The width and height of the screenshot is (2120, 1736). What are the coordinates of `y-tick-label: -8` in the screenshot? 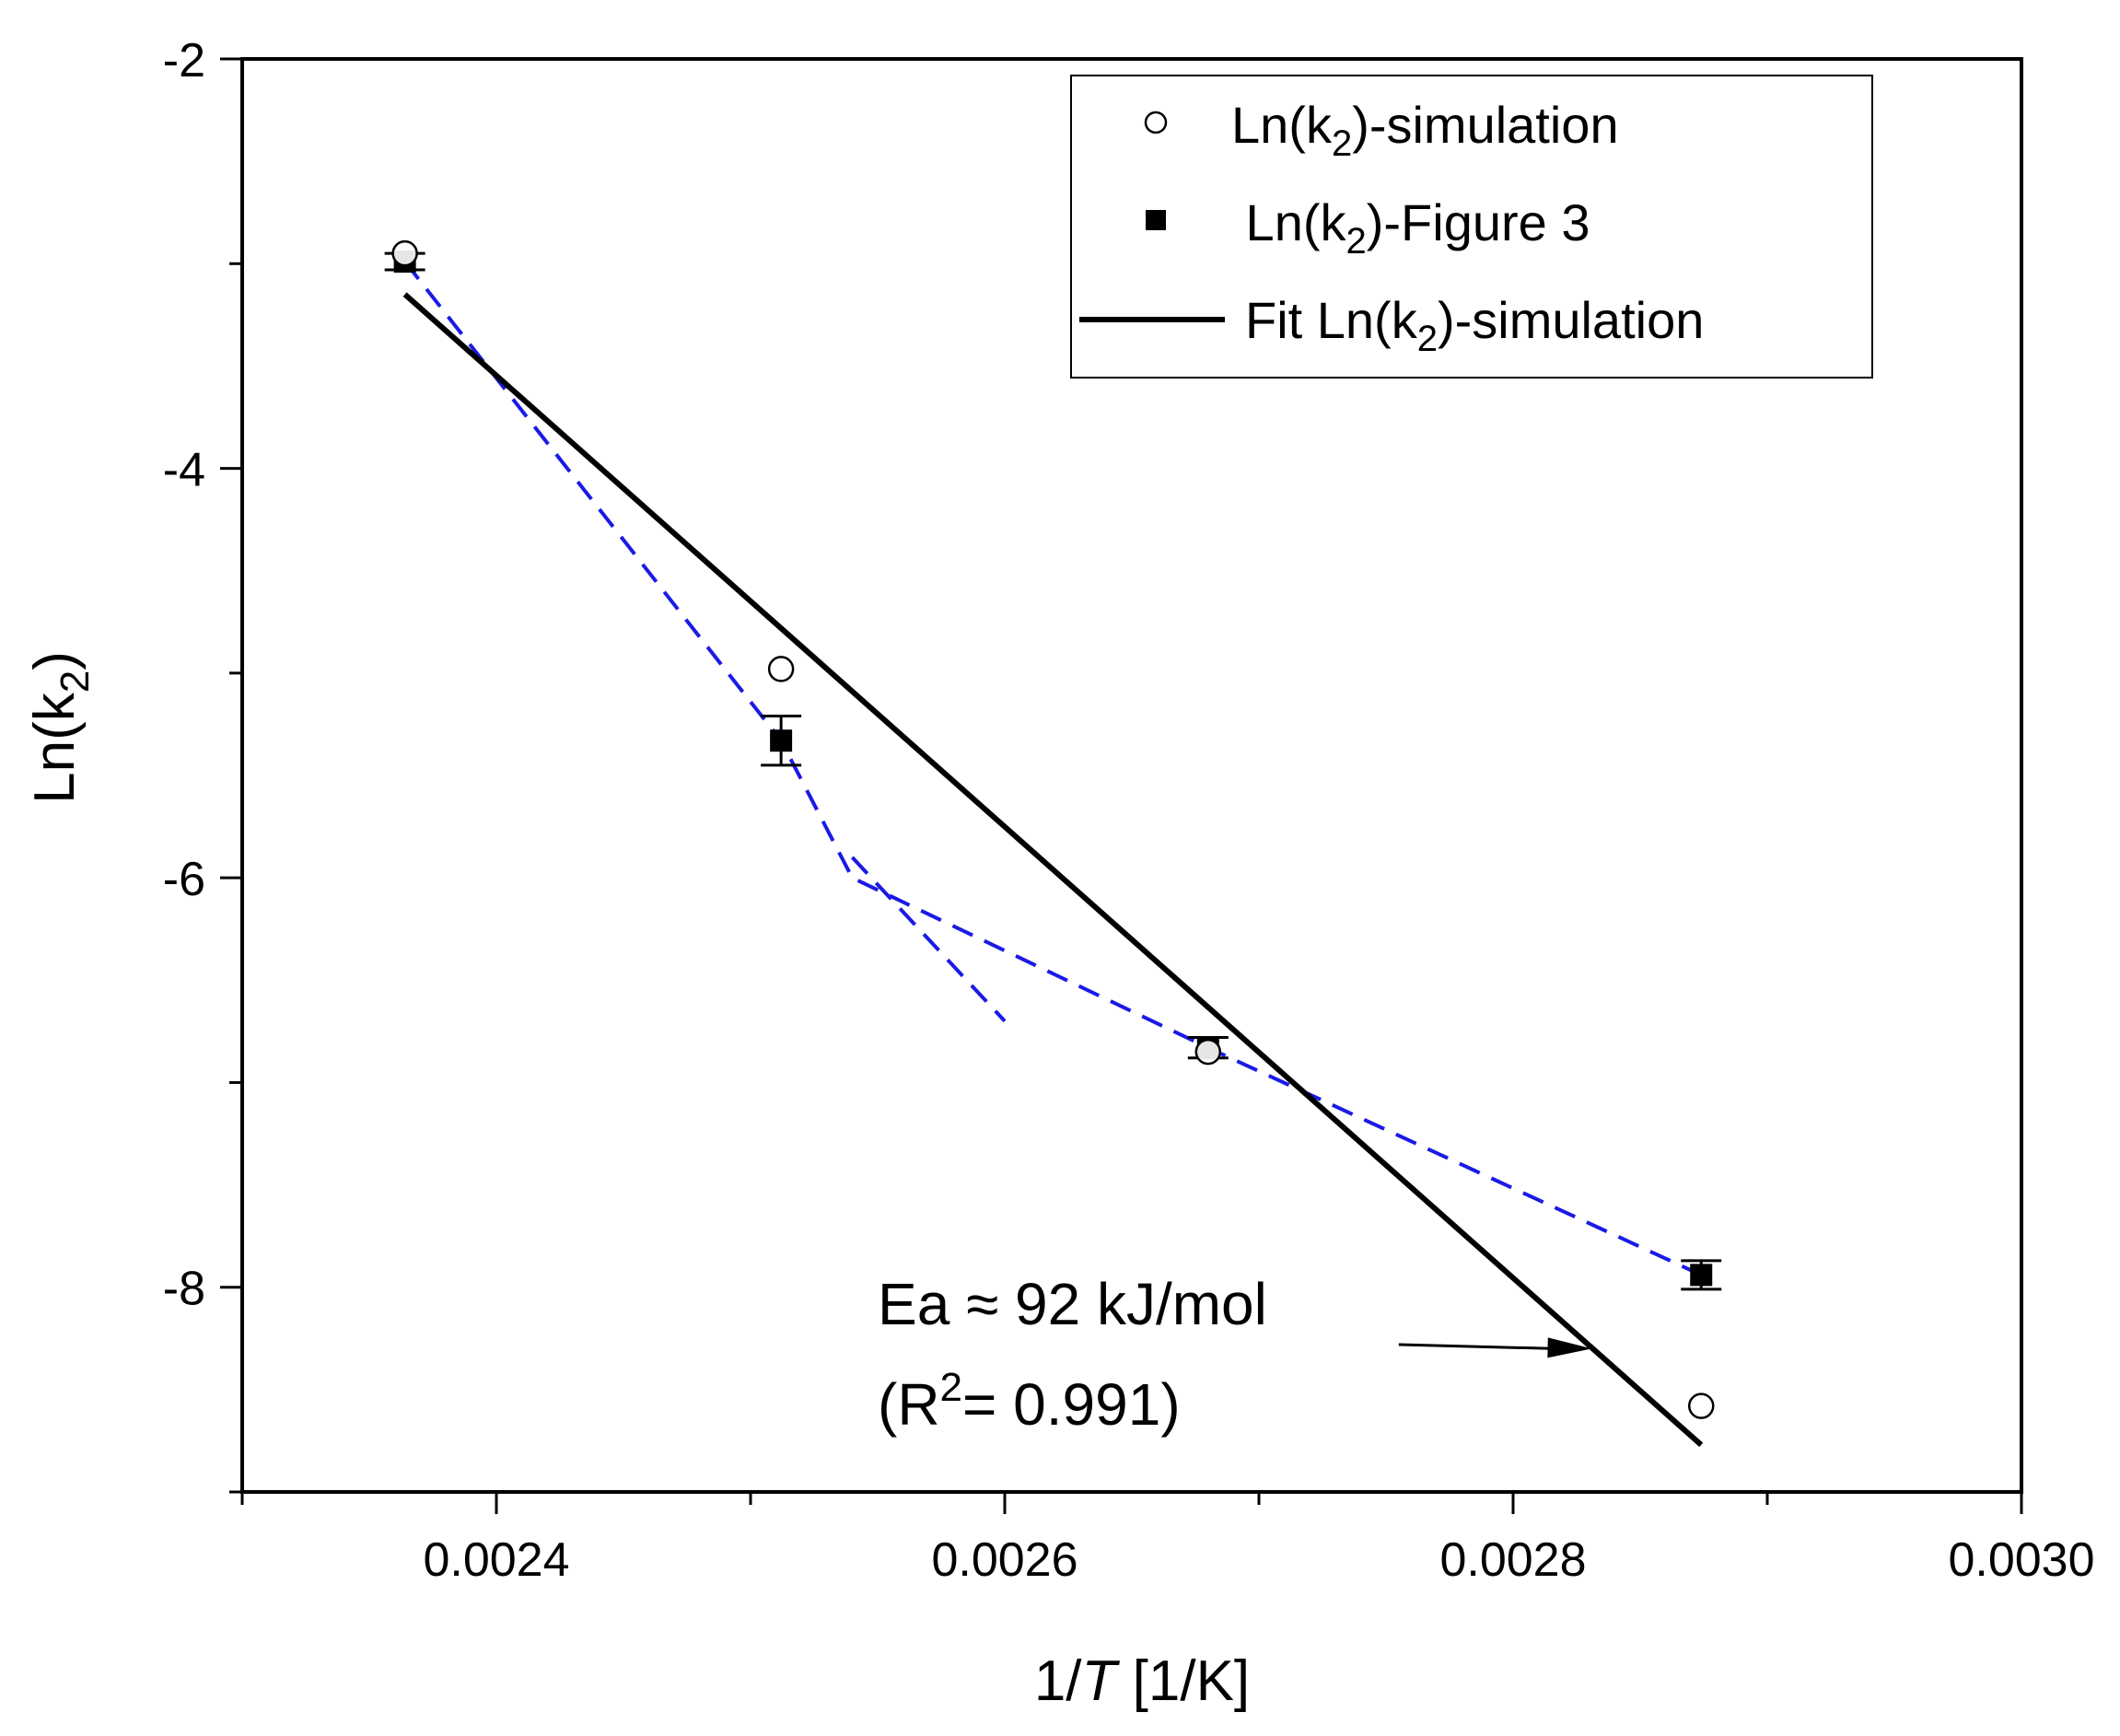 It's located at (184, 1290).